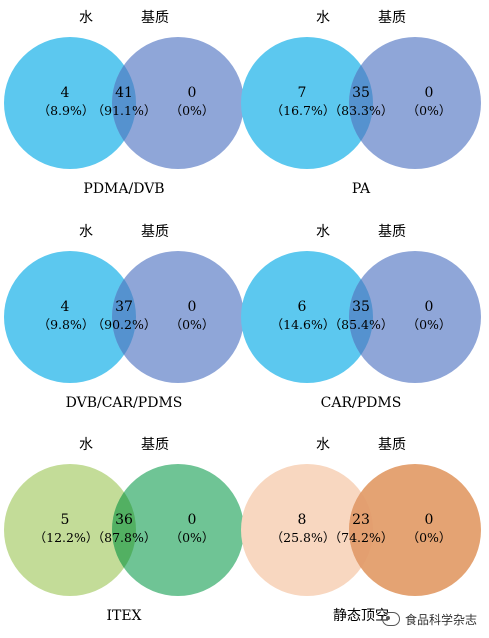  I want to click on venn-panel: 水 基质 4 （8.9%） 41 （91.1%） 0 （0%） PDMA/DVB, so click(124, 103).